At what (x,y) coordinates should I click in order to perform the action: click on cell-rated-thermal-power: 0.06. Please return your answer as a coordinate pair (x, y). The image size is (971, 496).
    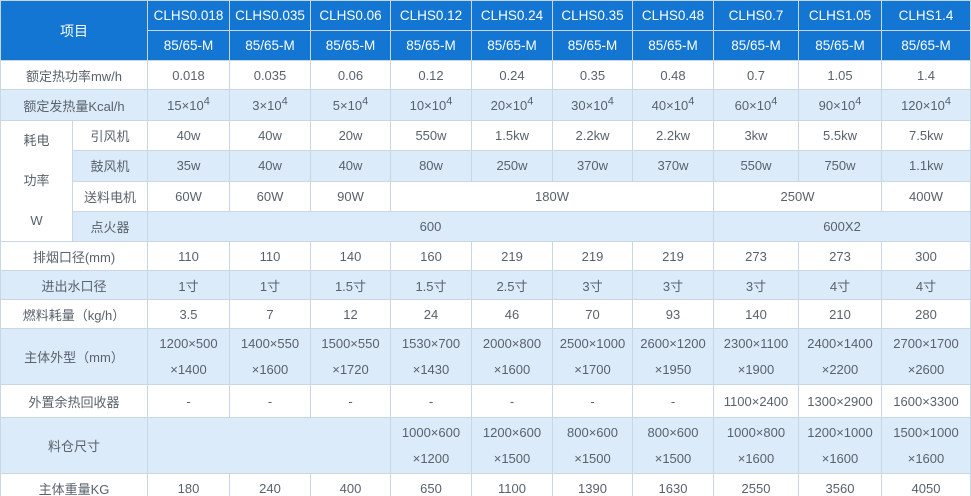
    Looking at the image, I should click on (350, 75).